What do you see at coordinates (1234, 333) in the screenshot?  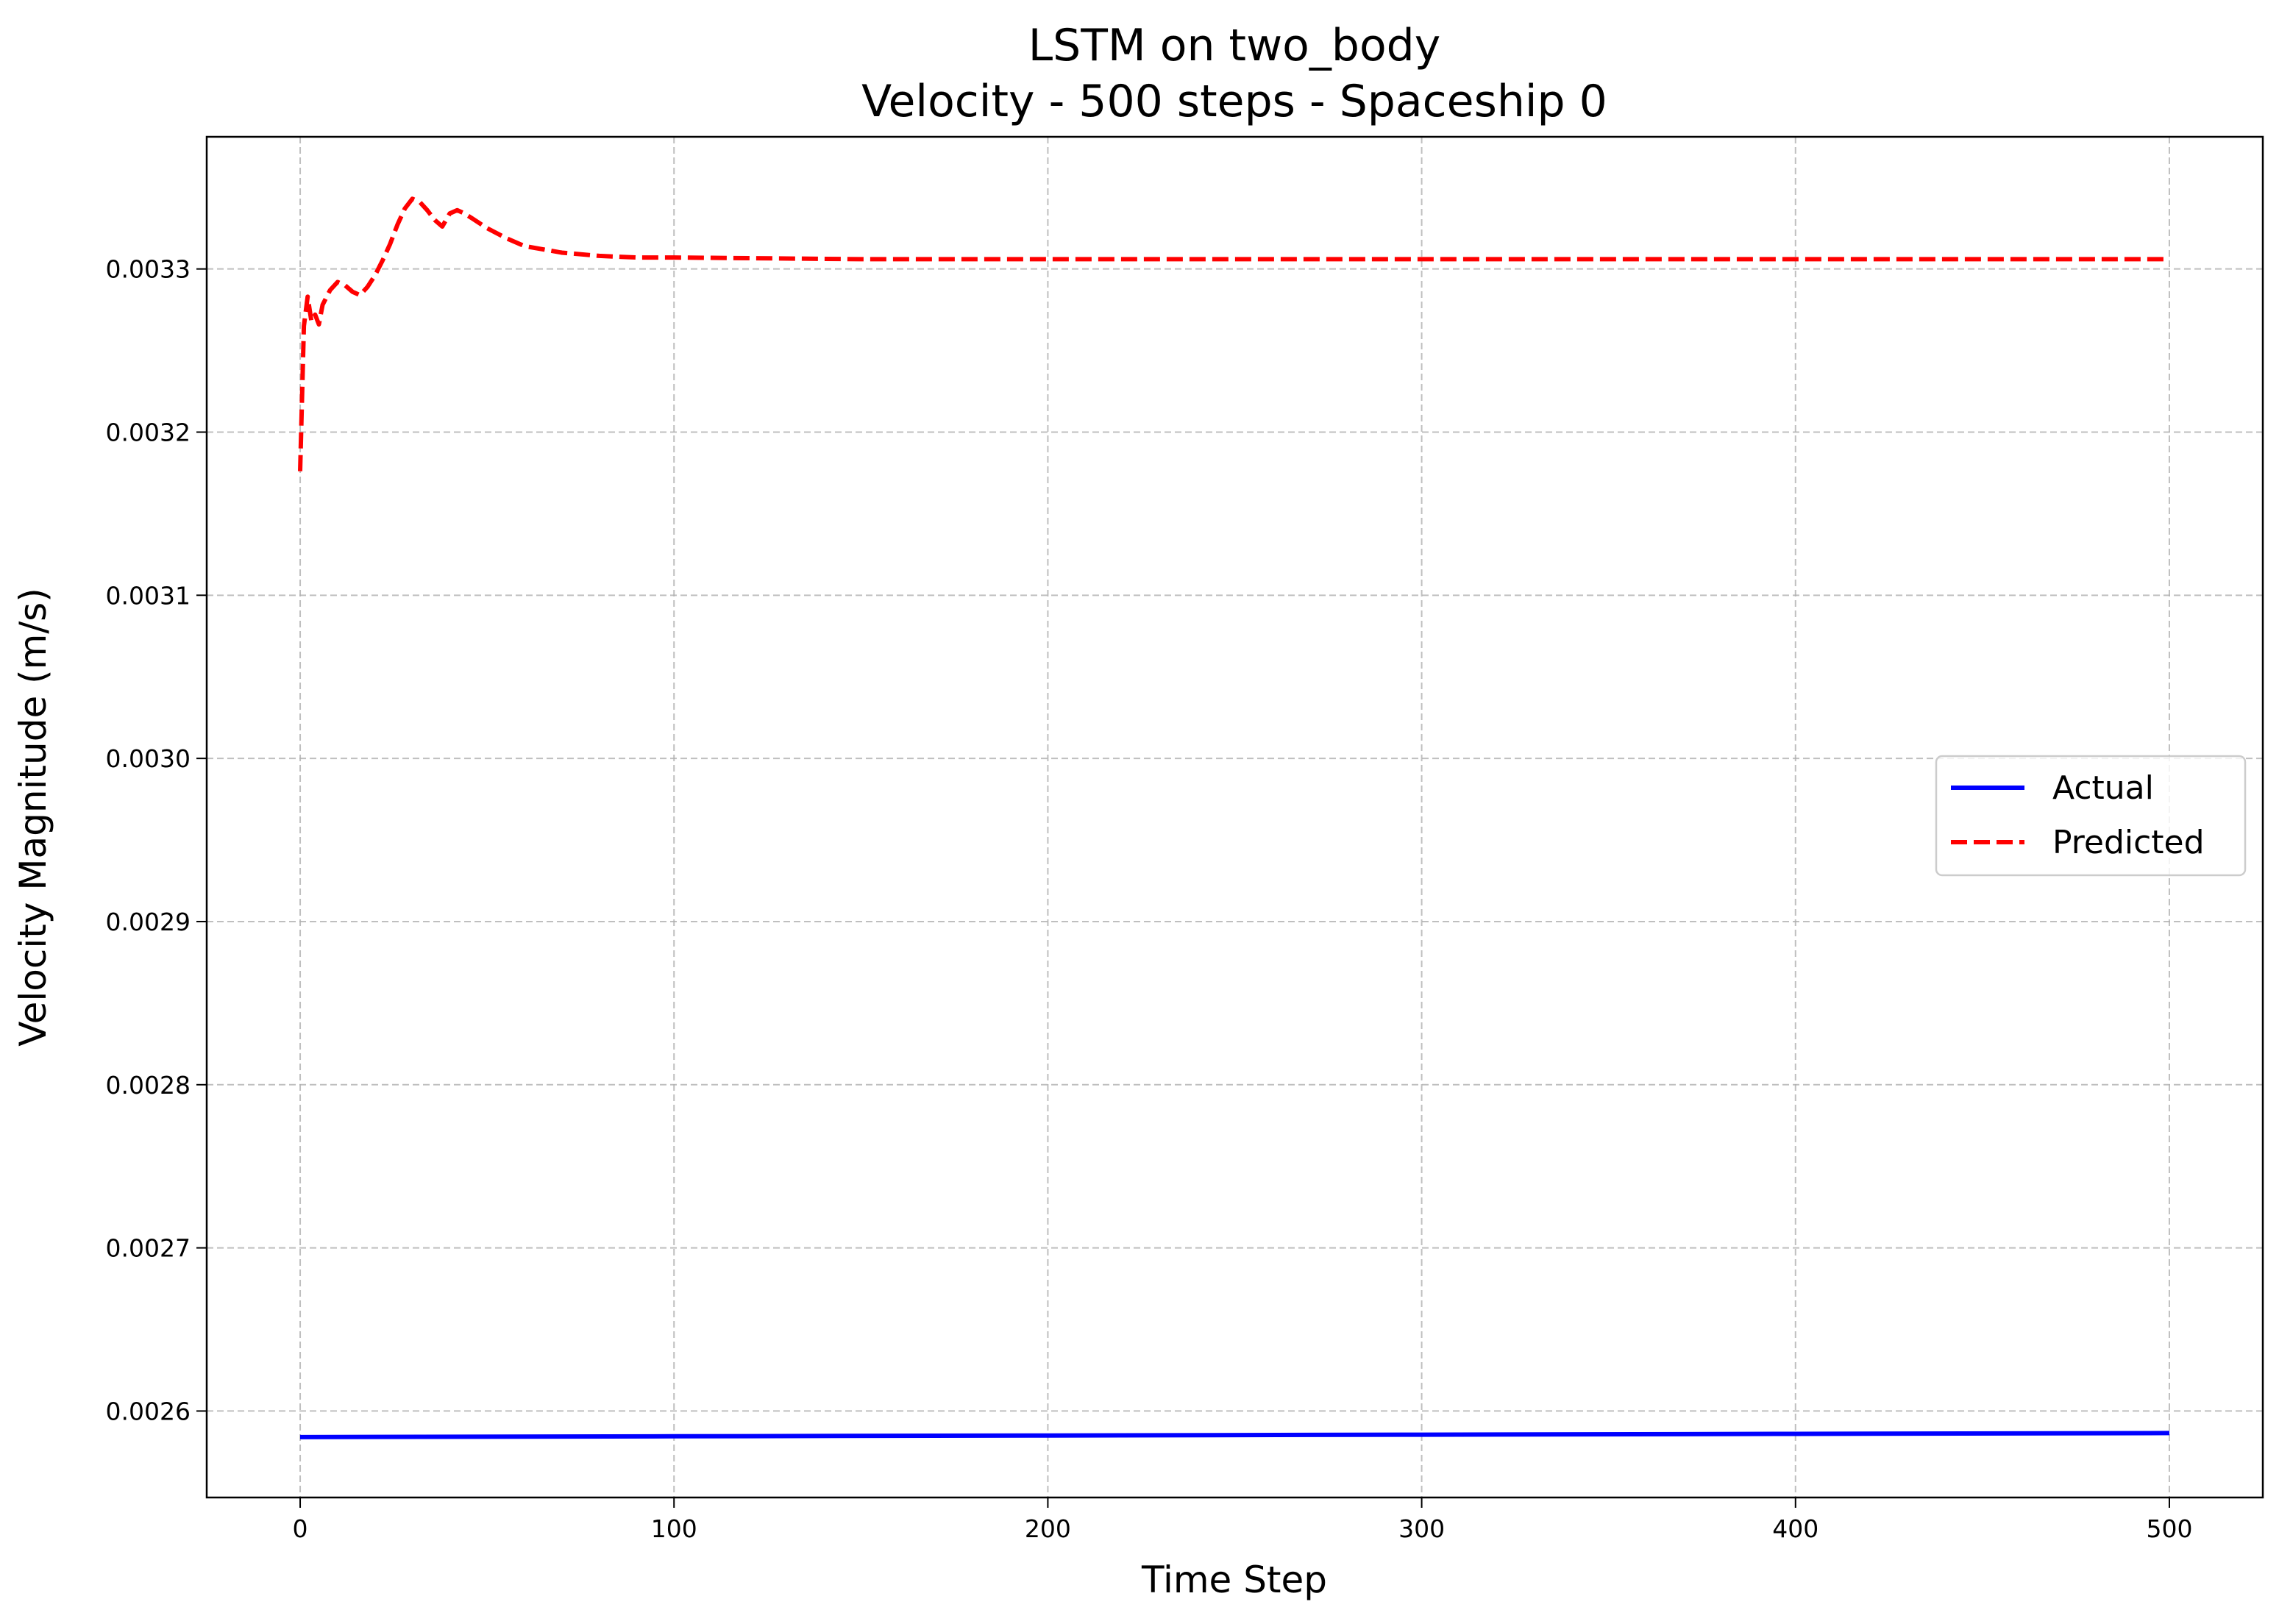 I see `series-line-predicted` at bounding box center [1234, 333].